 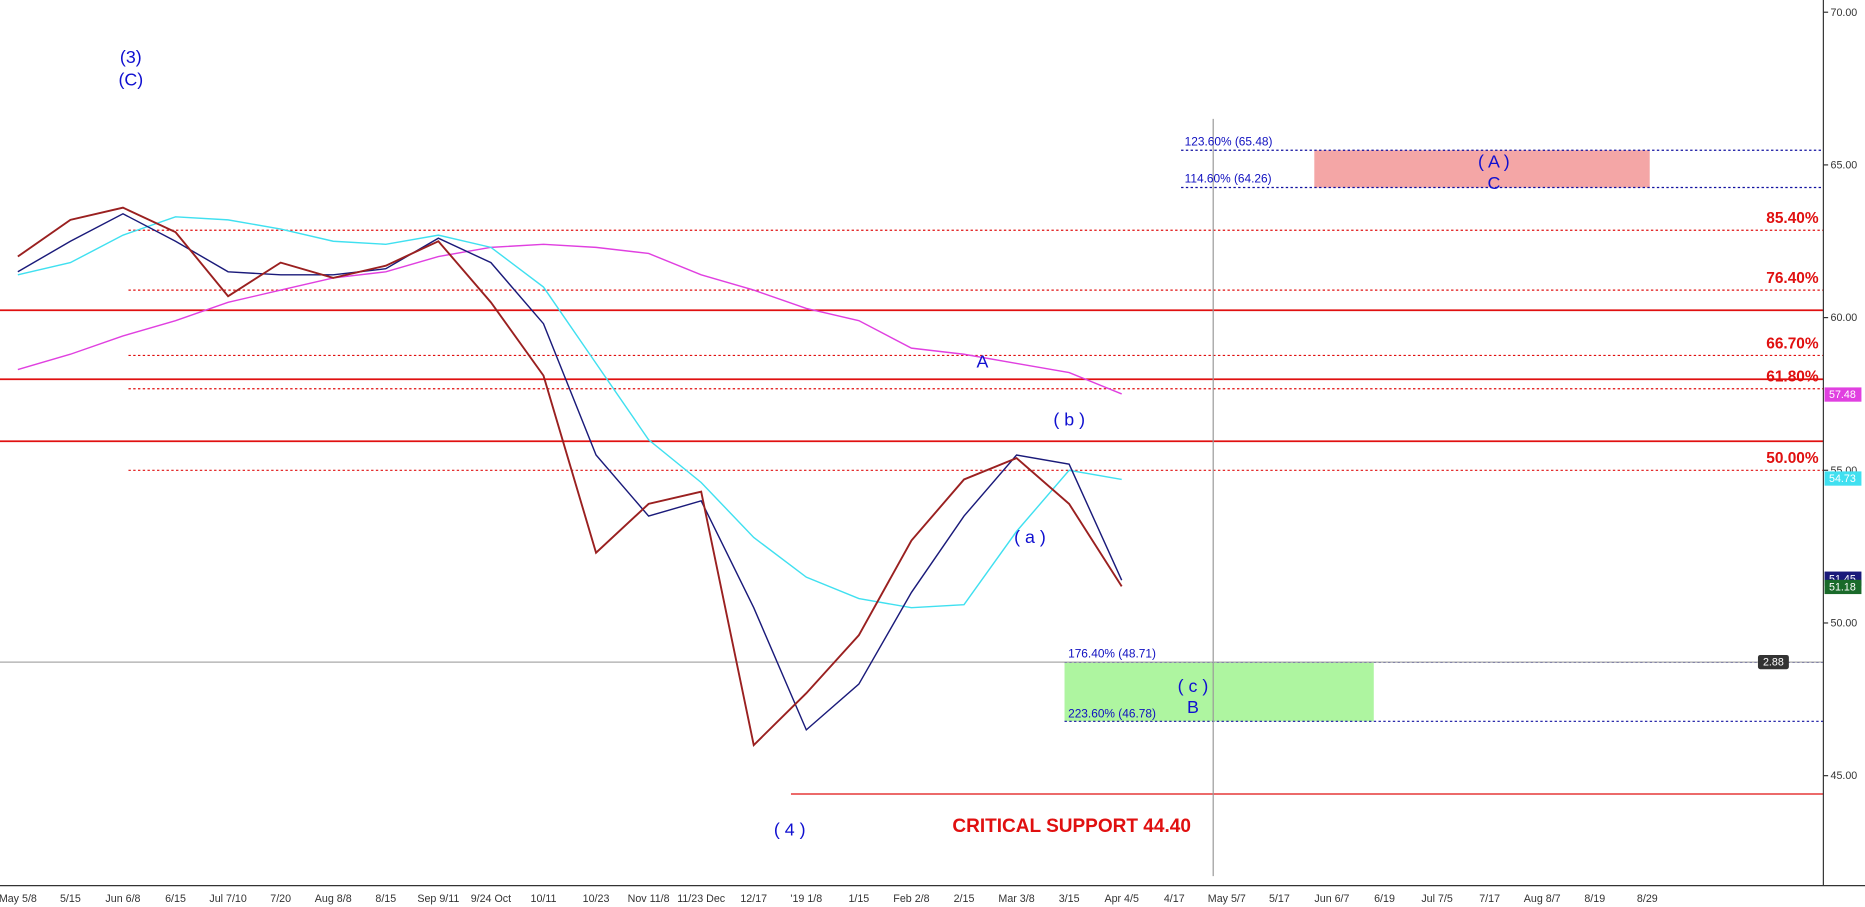 I want to click on x-tick-label: 4/17, so click(x=1174, y=899).